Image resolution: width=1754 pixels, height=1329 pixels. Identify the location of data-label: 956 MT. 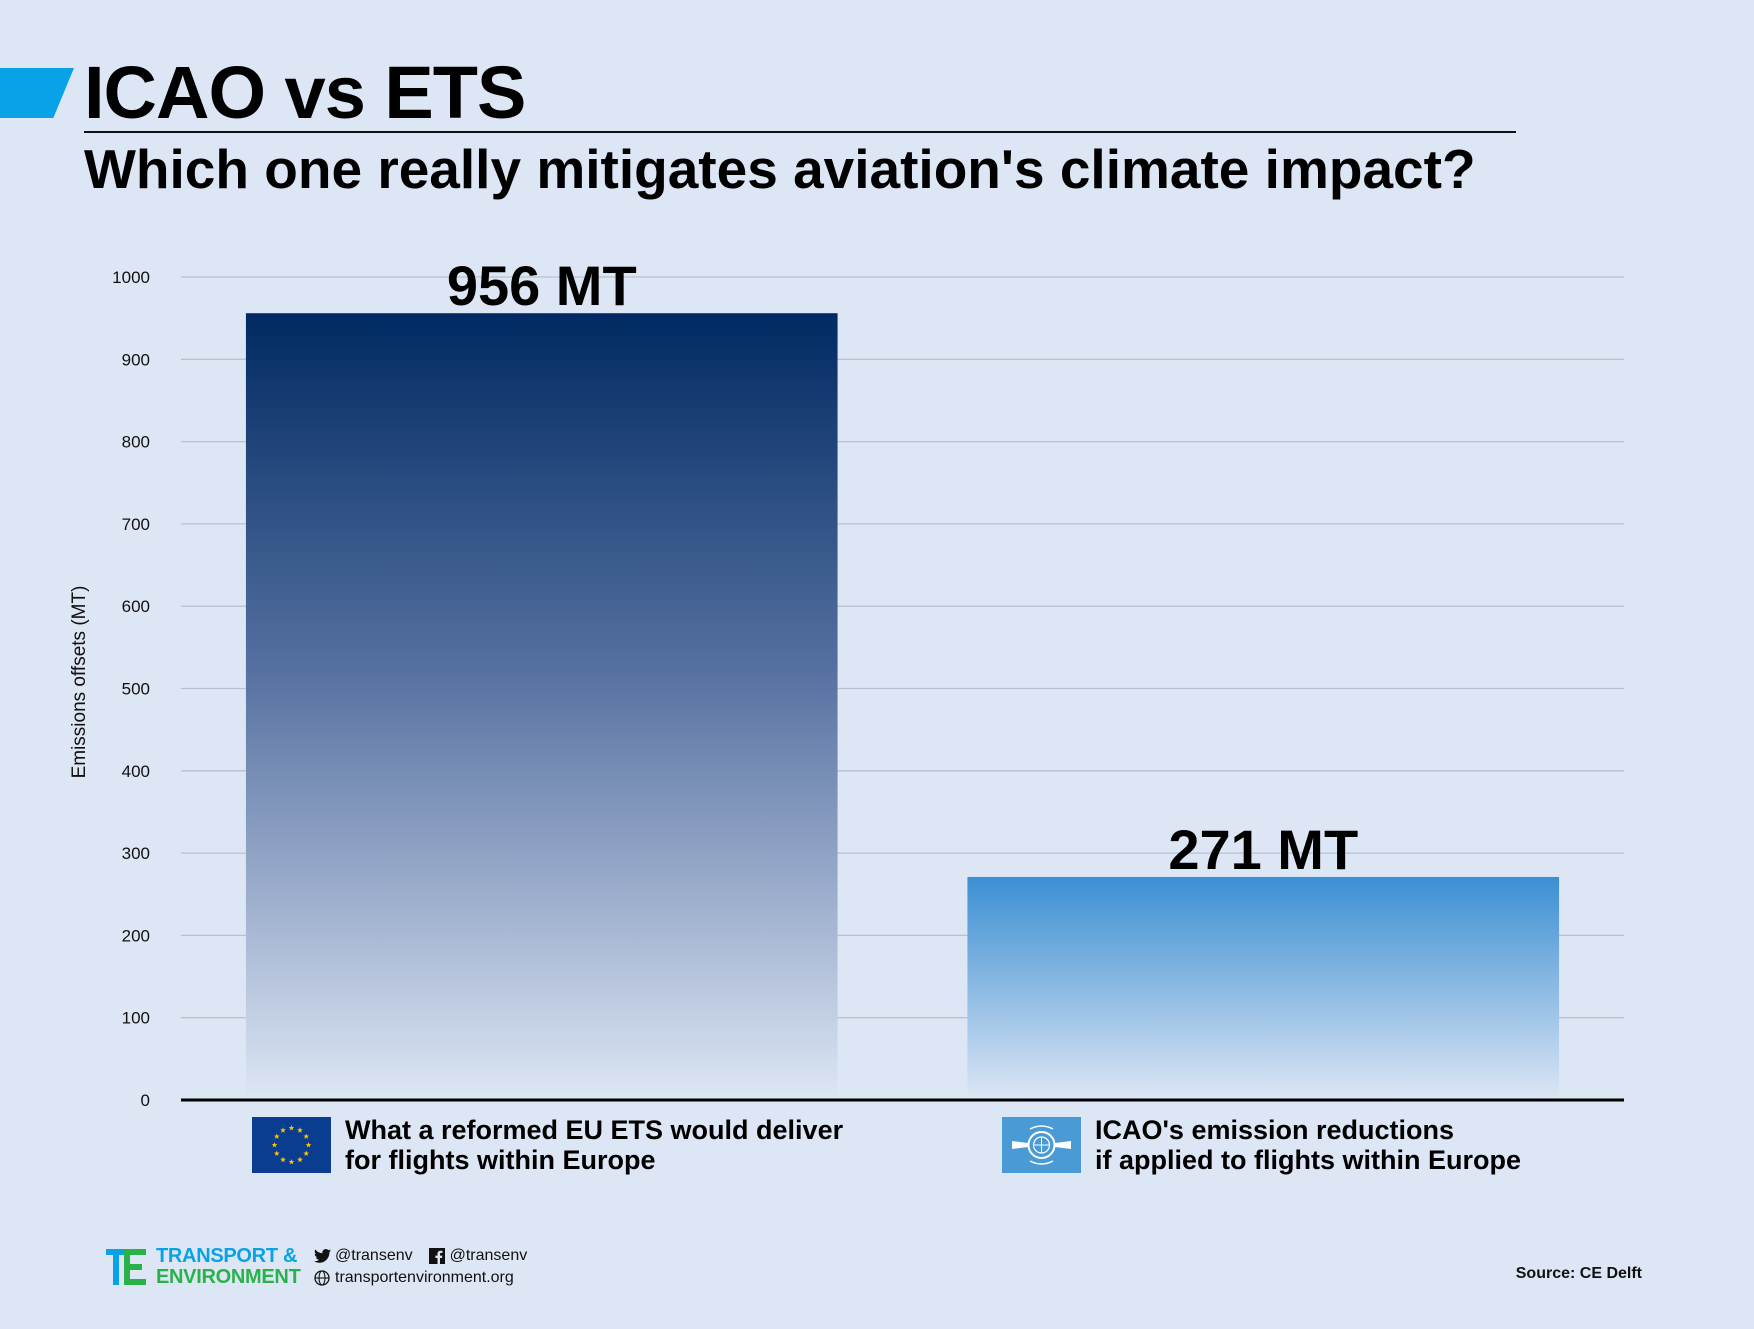
(542, 285).